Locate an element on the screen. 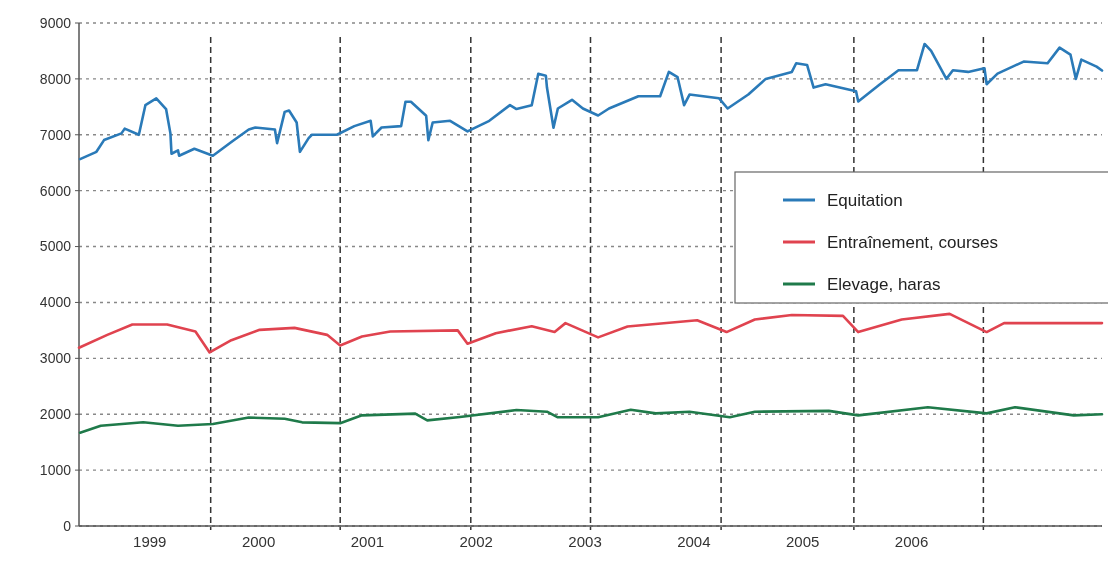  x-tick-label: 1999 is located at coordinates (150, 541).